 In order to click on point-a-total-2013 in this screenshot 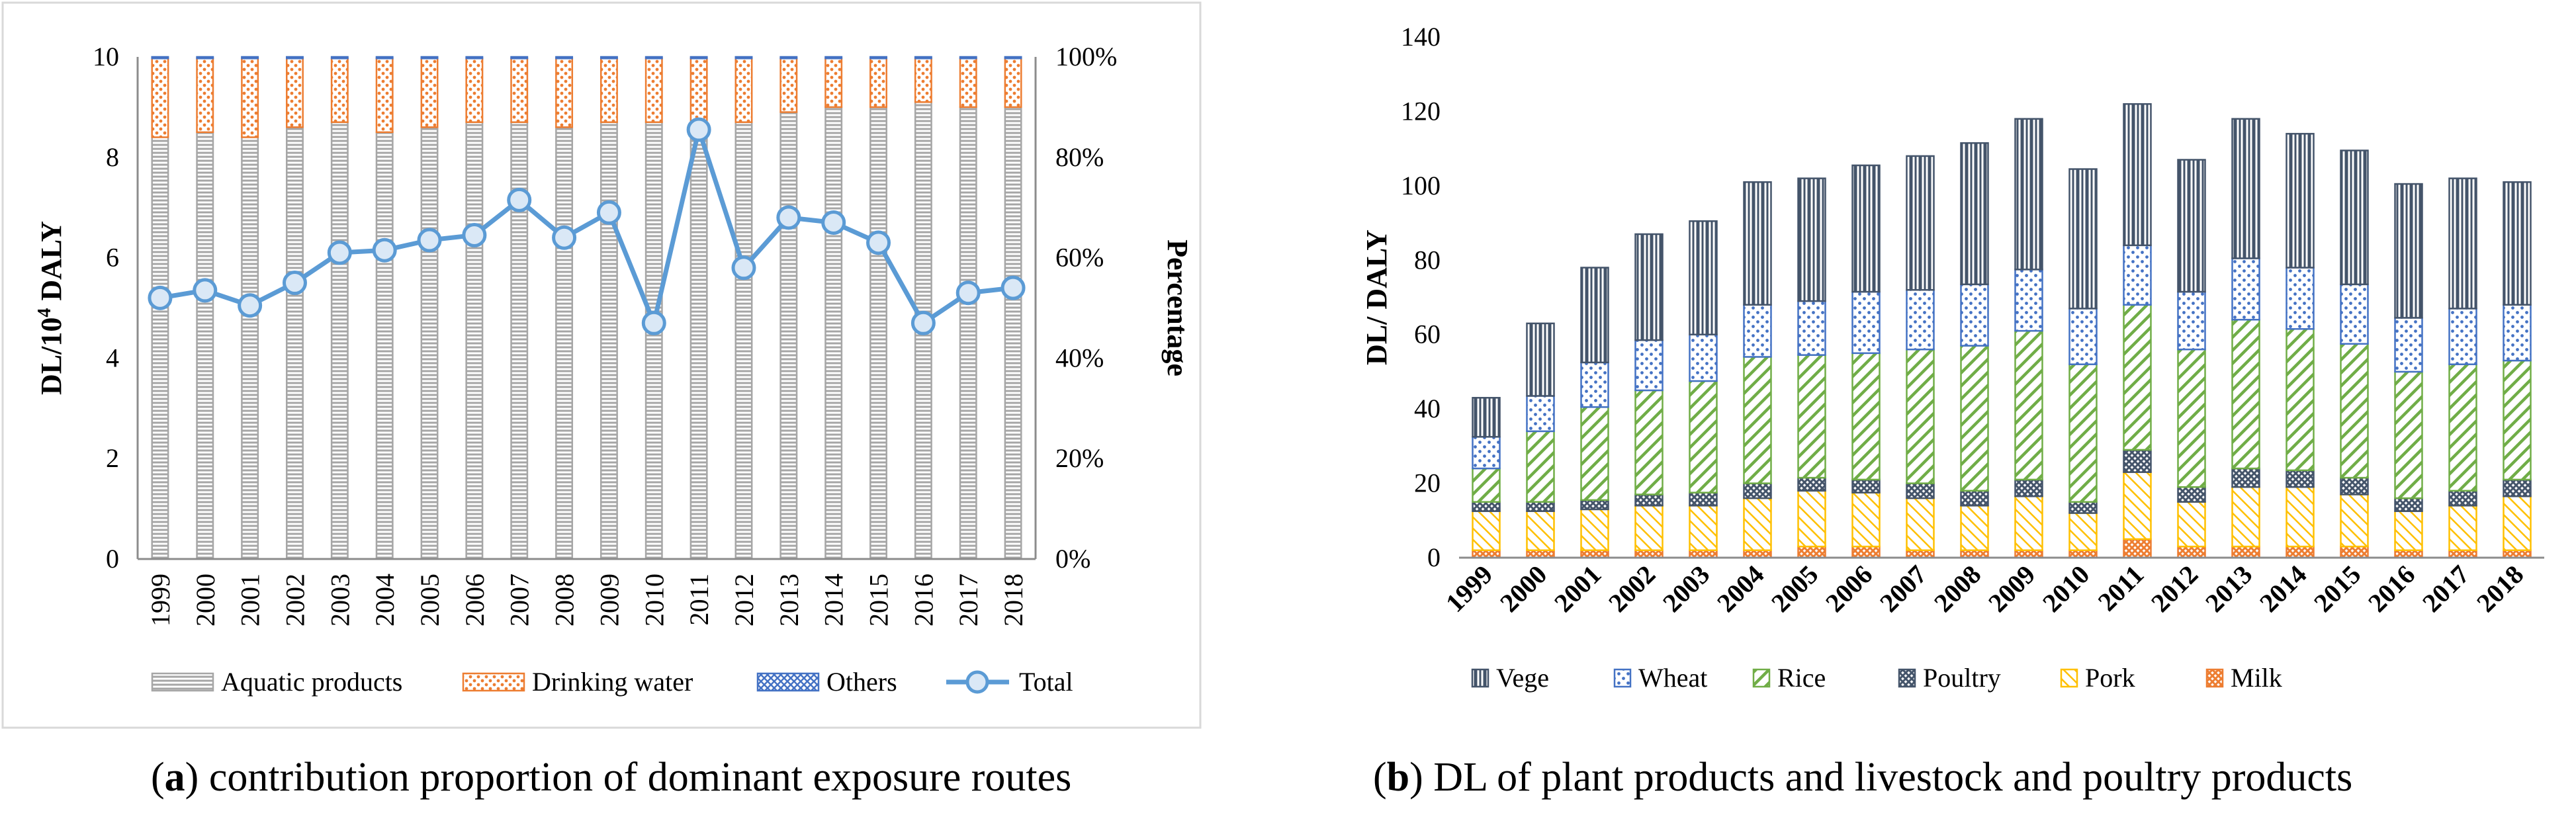, I will do `click(788, 217)`.